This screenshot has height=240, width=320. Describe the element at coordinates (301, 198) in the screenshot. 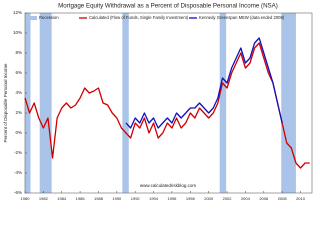

I see `x-tick-label: 2010` at that location.